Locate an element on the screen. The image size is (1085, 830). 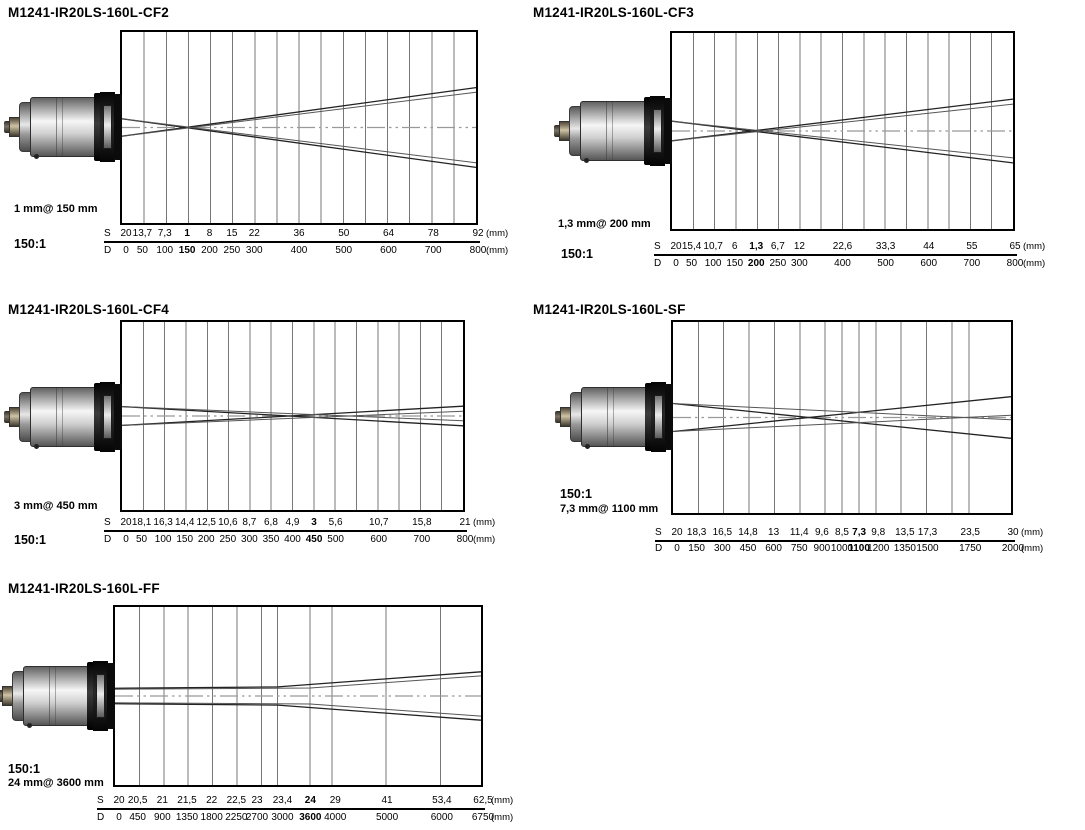
spot-size-tick: 30 is located at coordinates (1013, 532).